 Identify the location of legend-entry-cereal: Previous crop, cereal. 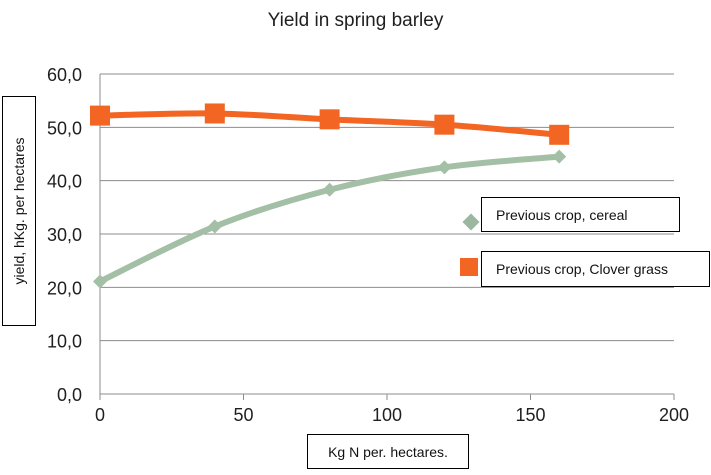
(580, 214).